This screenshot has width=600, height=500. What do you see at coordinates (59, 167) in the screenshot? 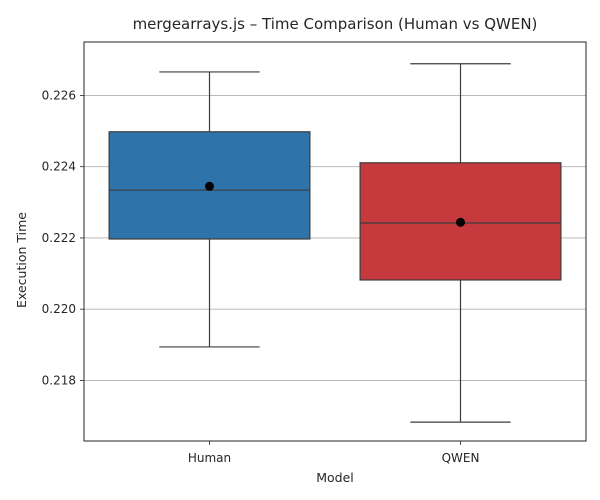
I see `y-tick-label: 0.224` at bounding box center [59, 167].